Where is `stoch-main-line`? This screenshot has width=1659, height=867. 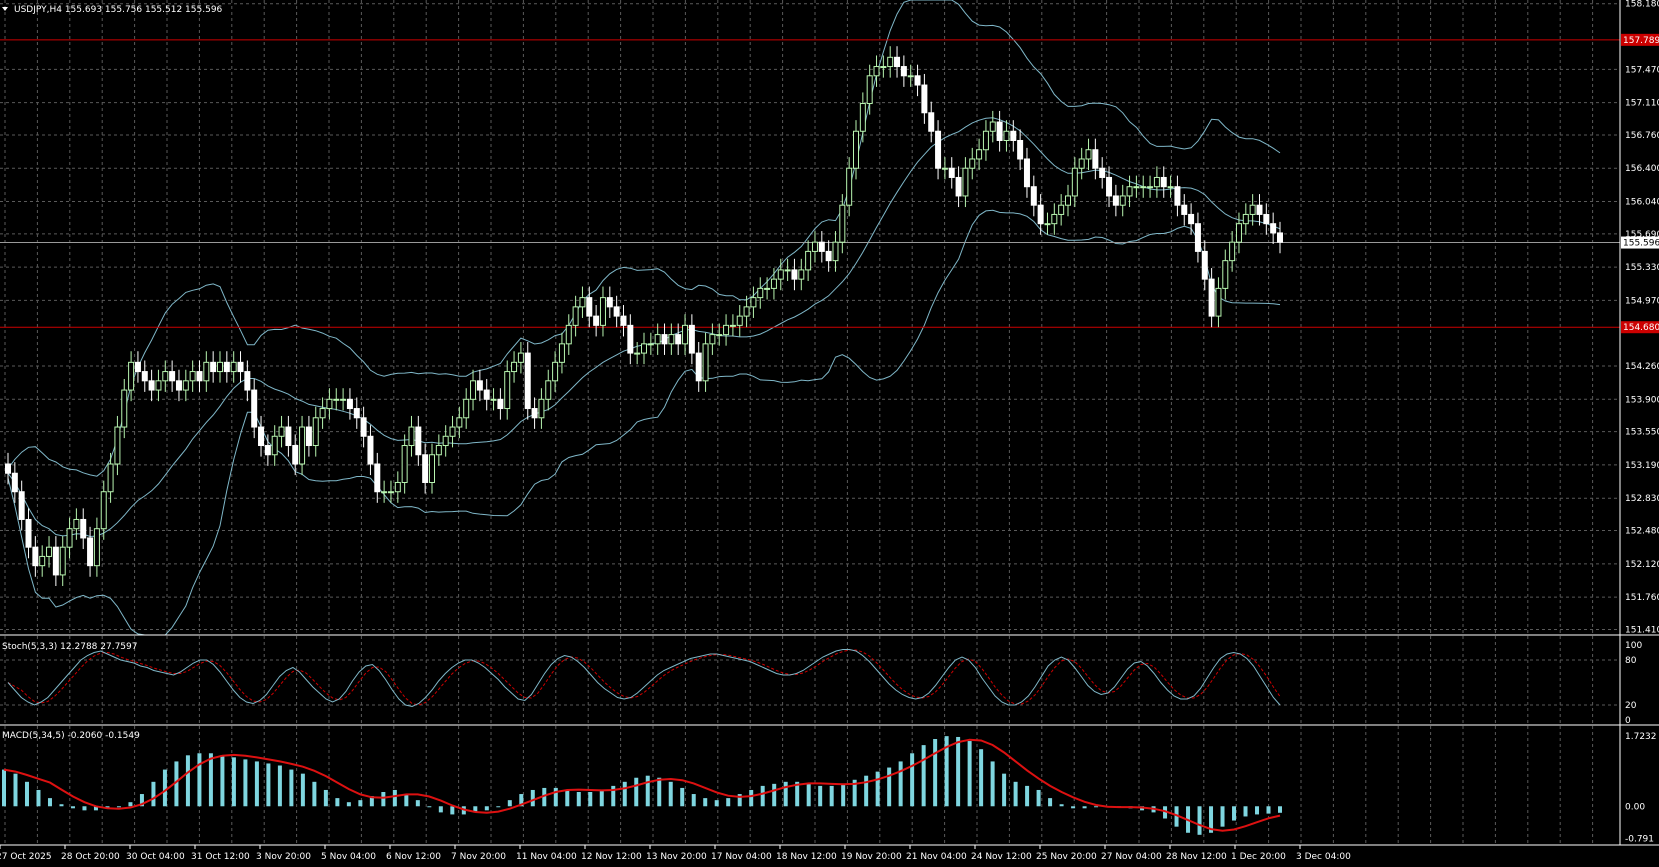 stoch-main-line is located at coordinates (644, 678).